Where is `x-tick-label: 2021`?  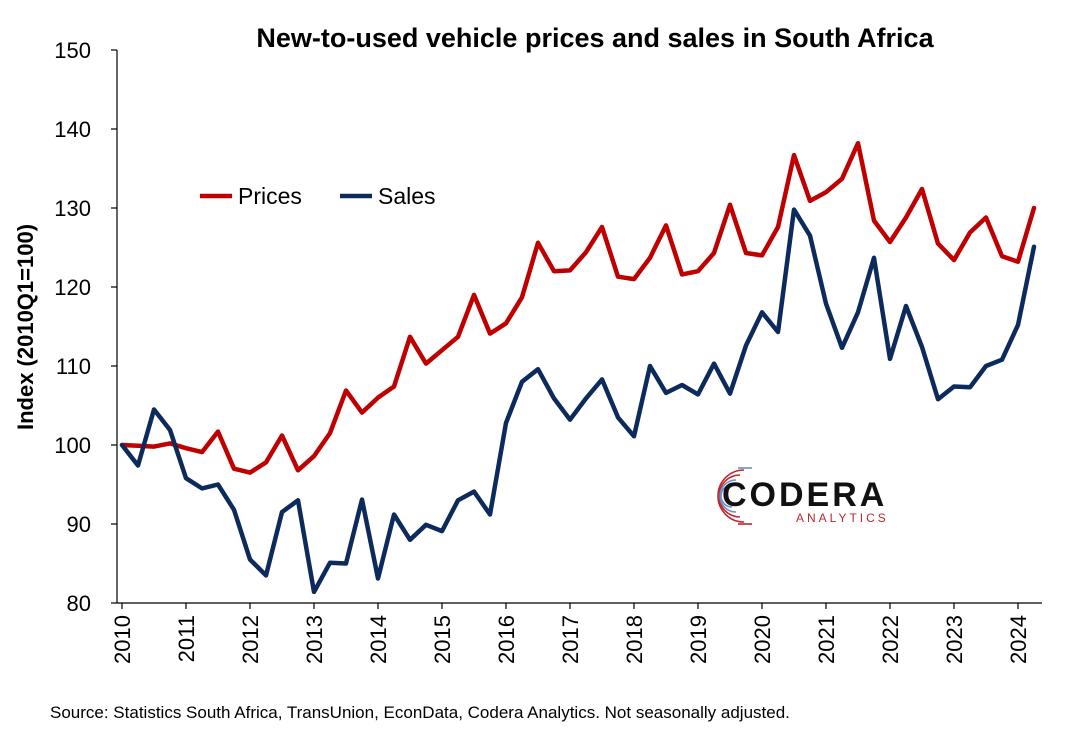
x-tick-label: 2021 is located at coordinates (826, 639).